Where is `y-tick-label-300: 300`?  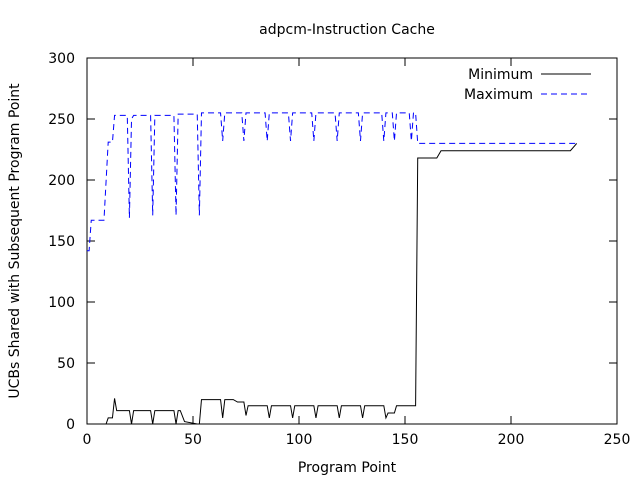 y-tick-label-300: 300 is located at coordinates (61, 59).